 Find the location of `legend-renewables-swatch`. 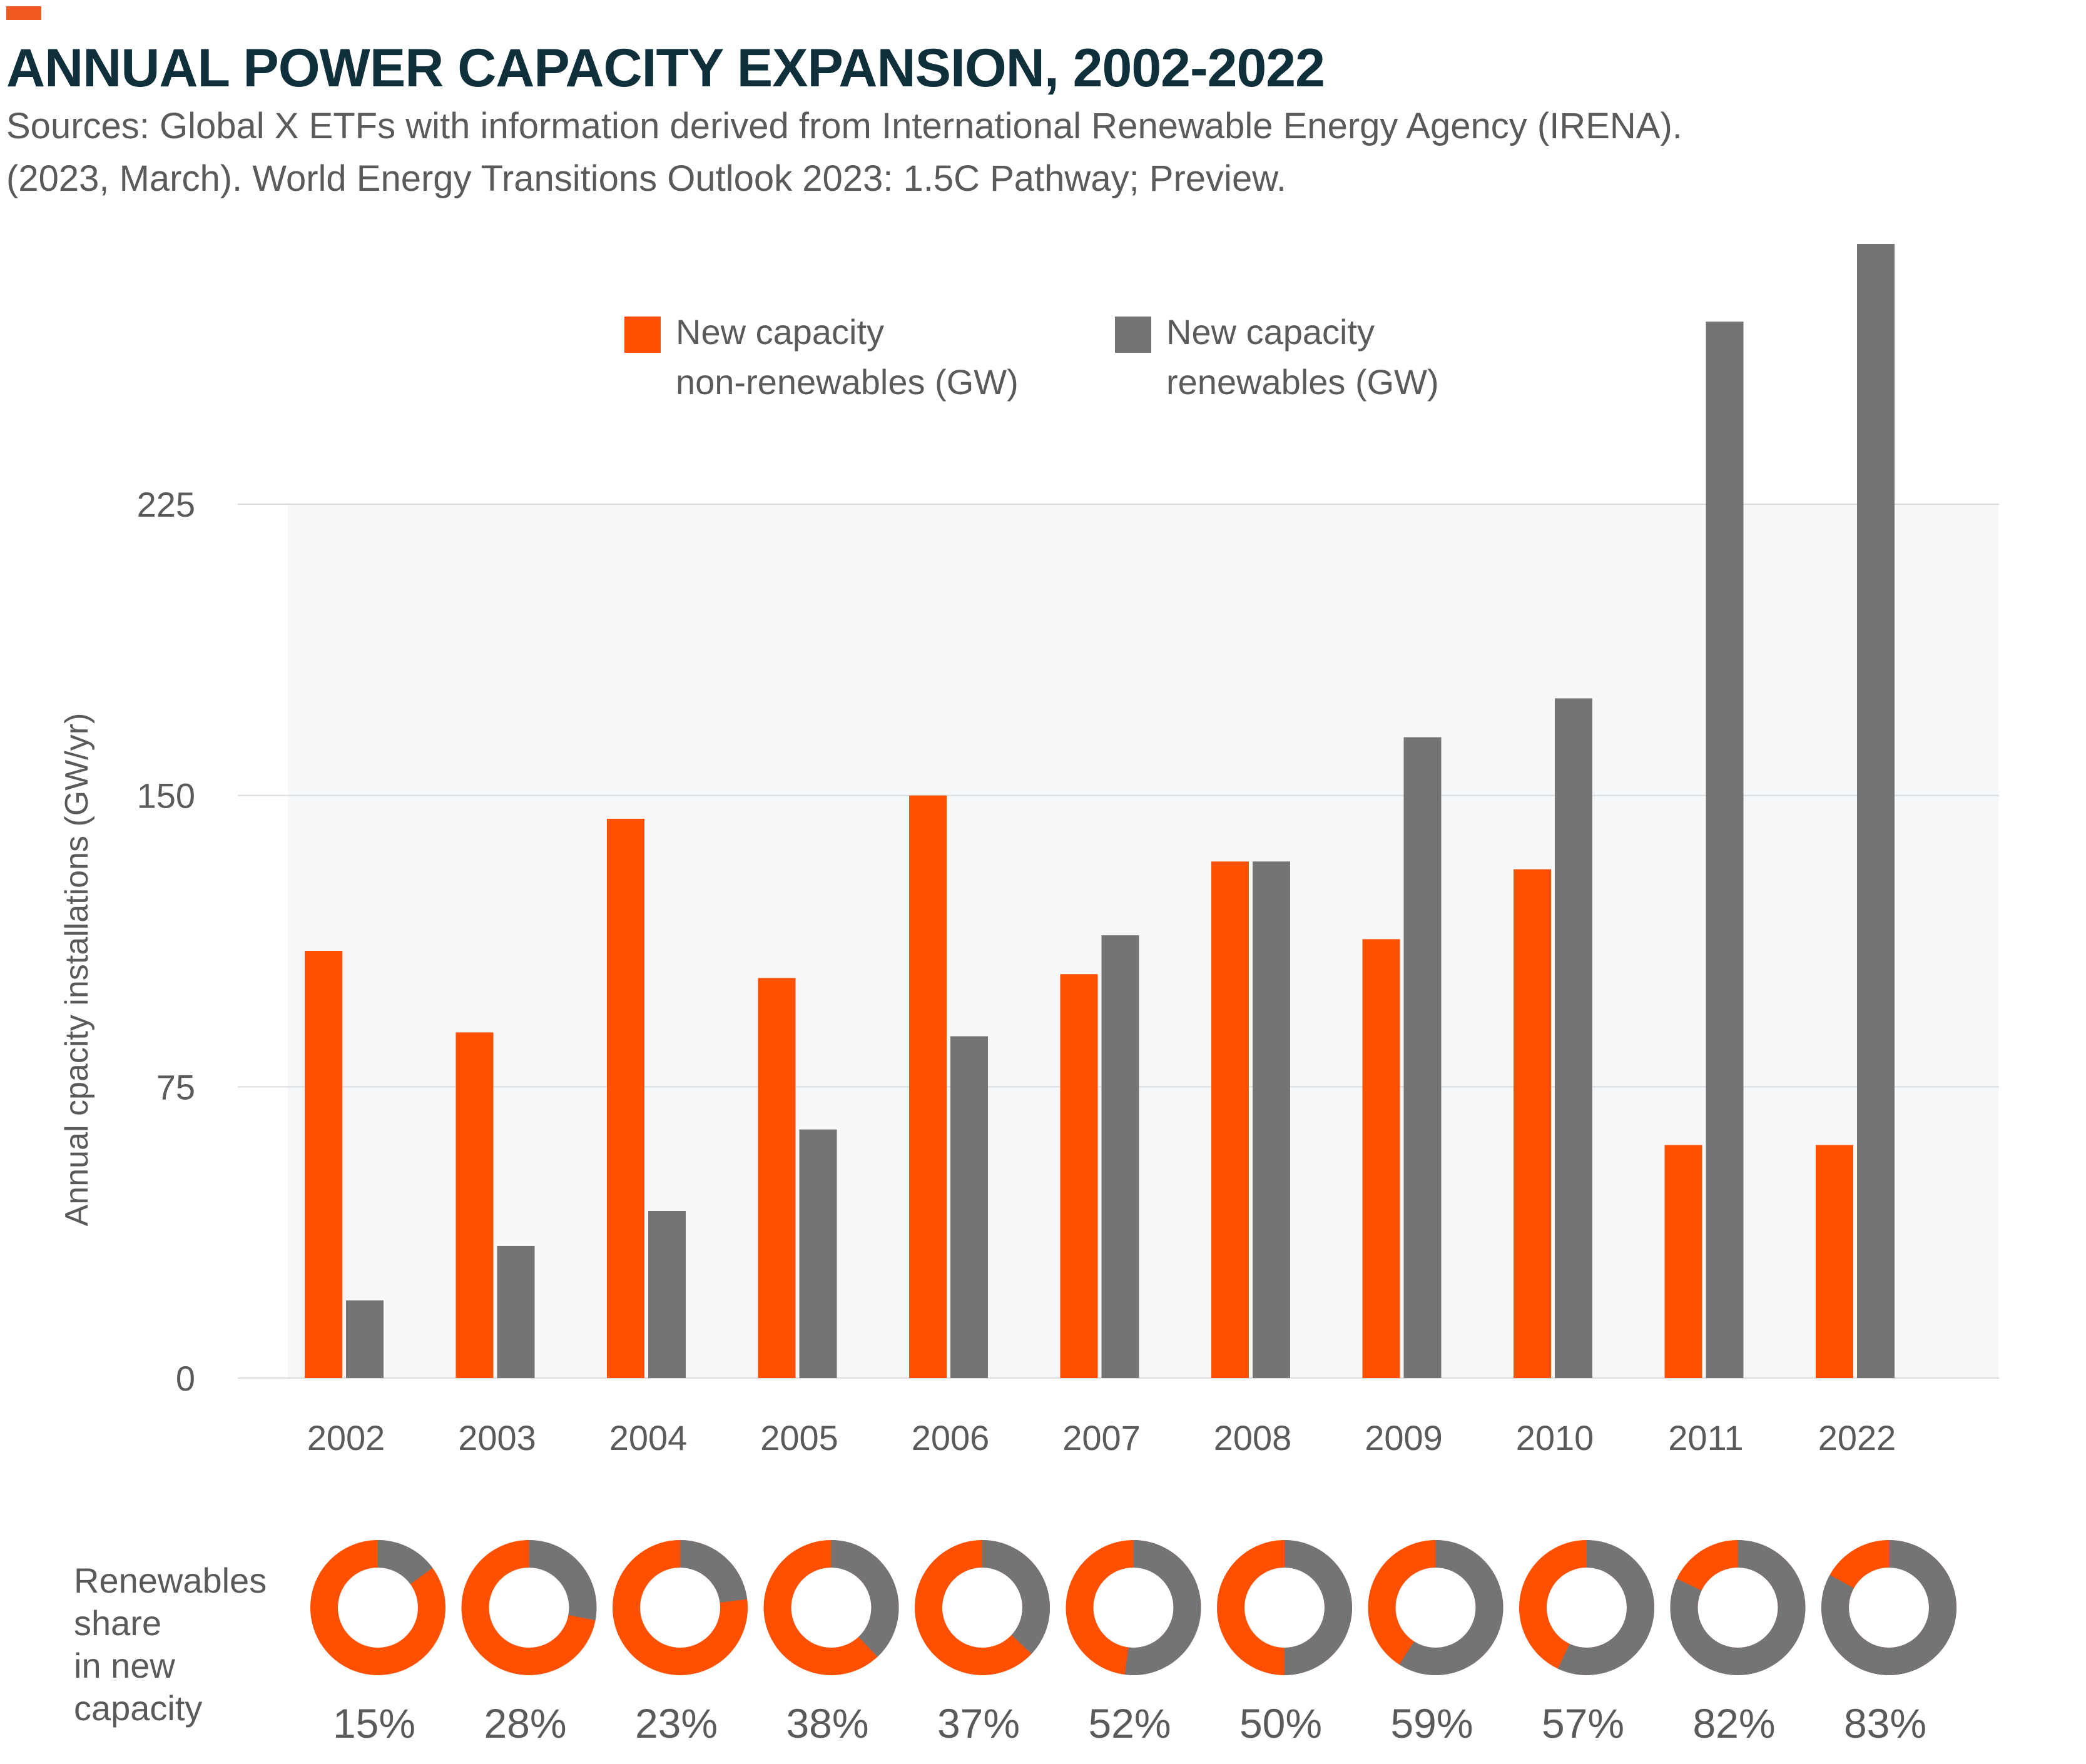

legend-renewables-swatch is located at coordinates (1133, 335).